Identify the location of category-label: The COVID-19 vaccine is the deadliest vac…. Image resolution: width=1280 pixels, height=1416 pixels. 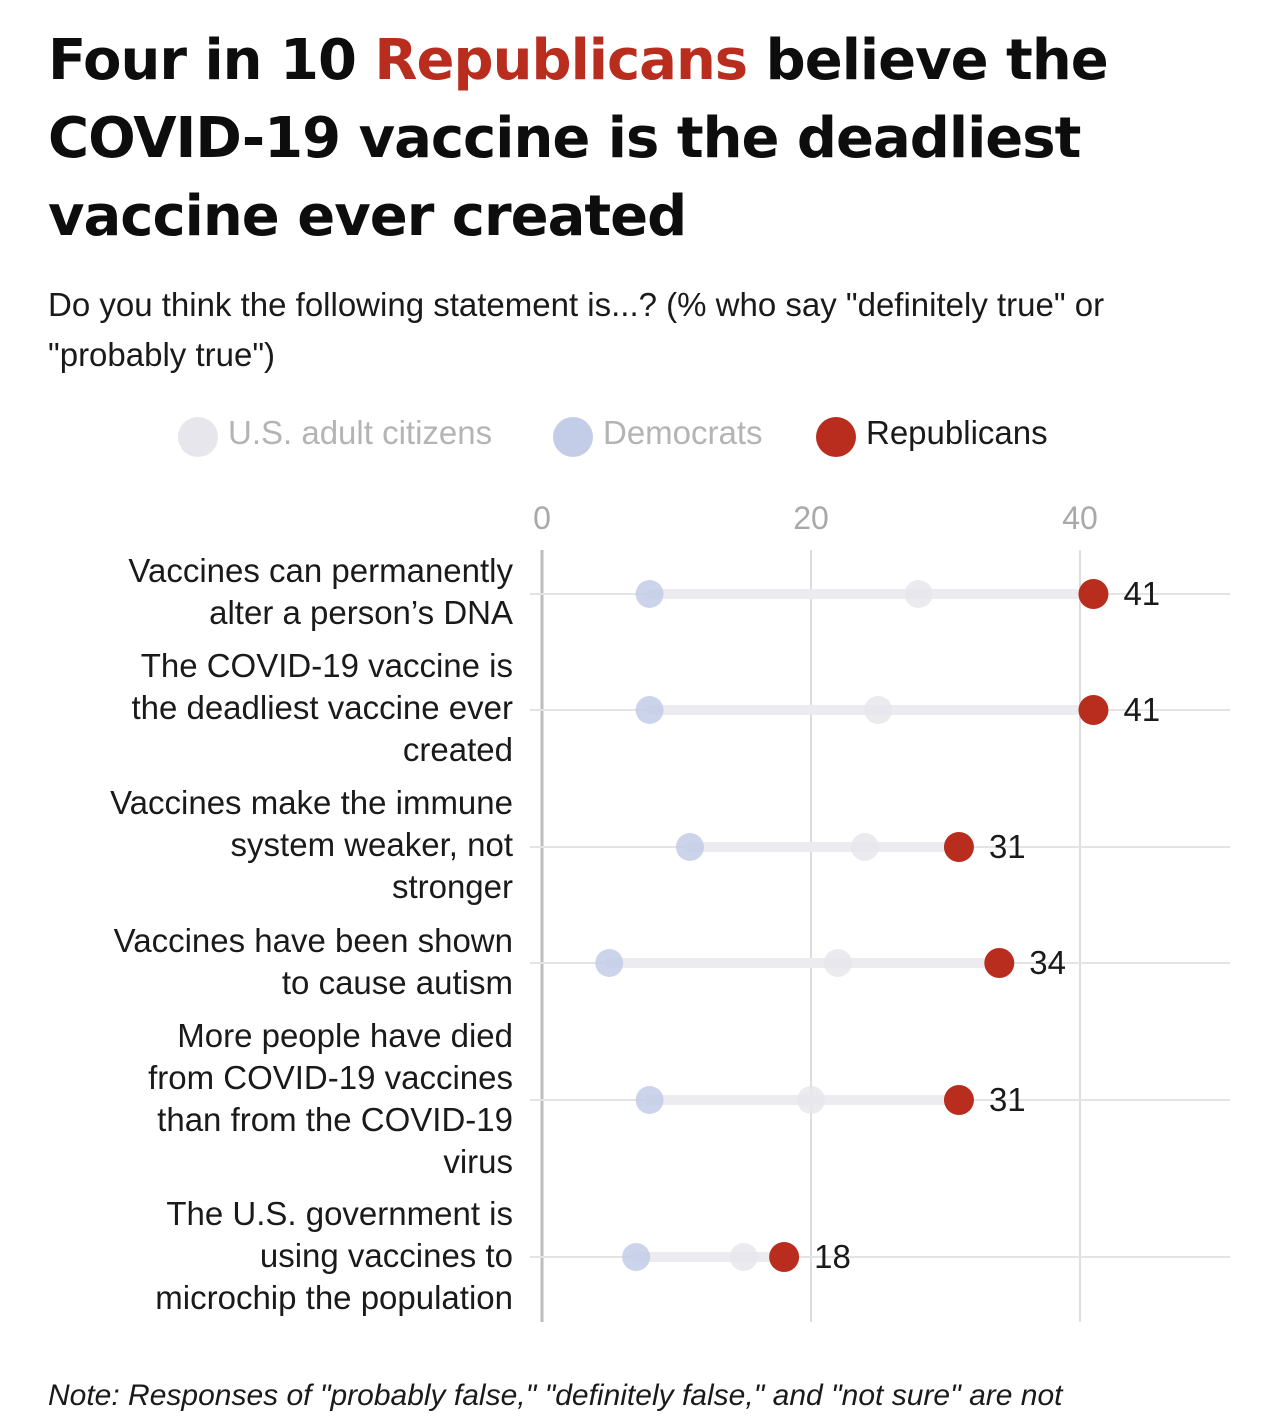
(266, 708).